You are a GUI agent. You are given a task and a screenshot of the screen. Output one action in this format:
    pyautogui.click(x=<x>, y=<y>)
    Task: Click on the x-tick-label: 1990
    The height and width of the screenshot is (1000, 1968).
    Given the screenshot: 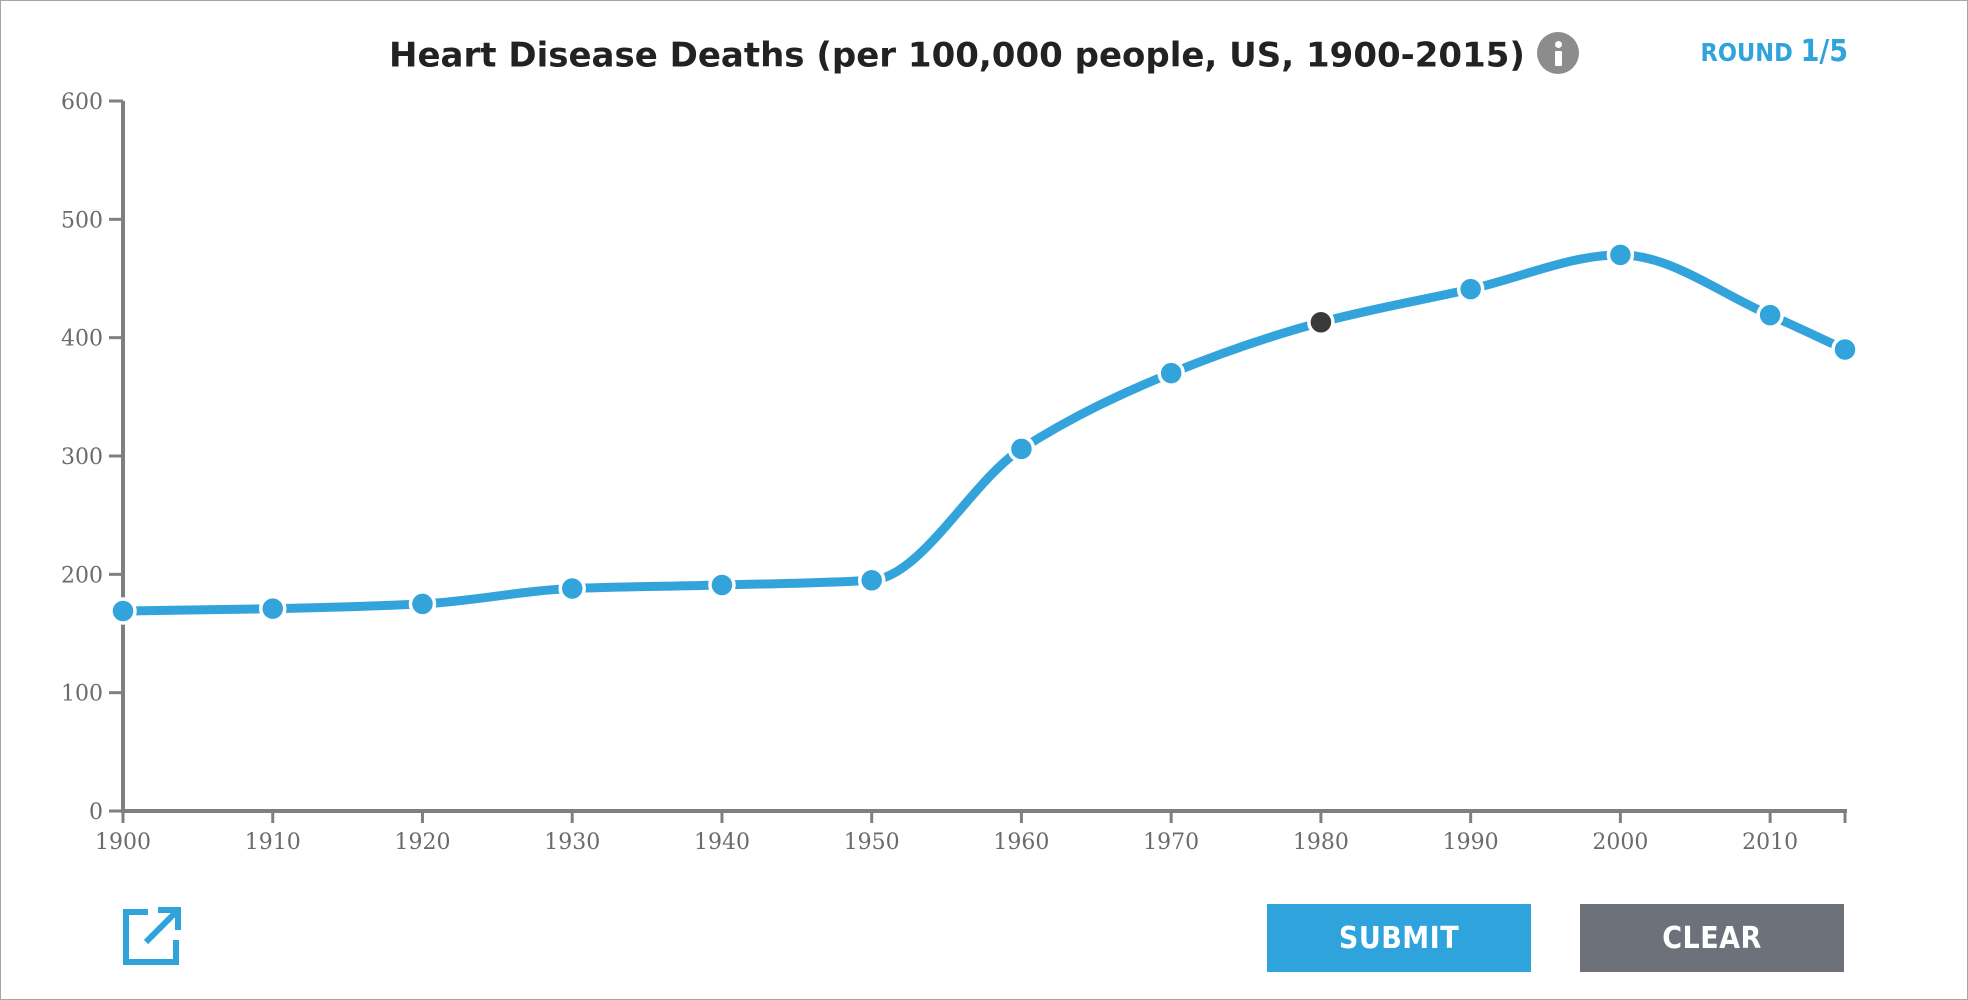 What is the action you would take?
    pyautogui.click(x=1471, y=842)
    